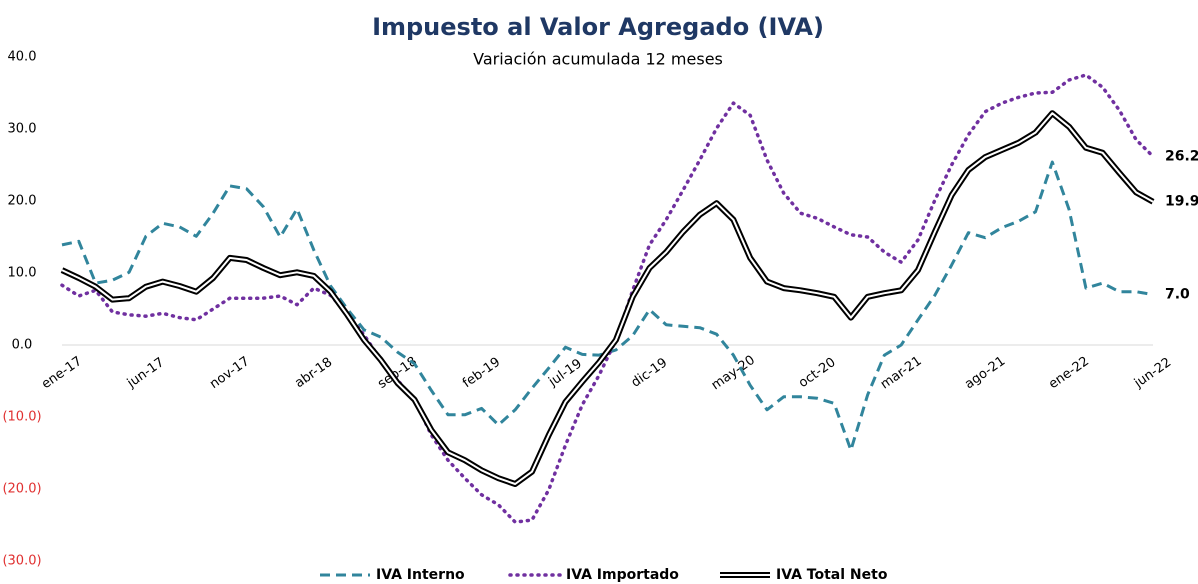 The width and height of the screenshot is (1198, 584). I want to click on x-tick-label: ene-17, so click(62, 373).